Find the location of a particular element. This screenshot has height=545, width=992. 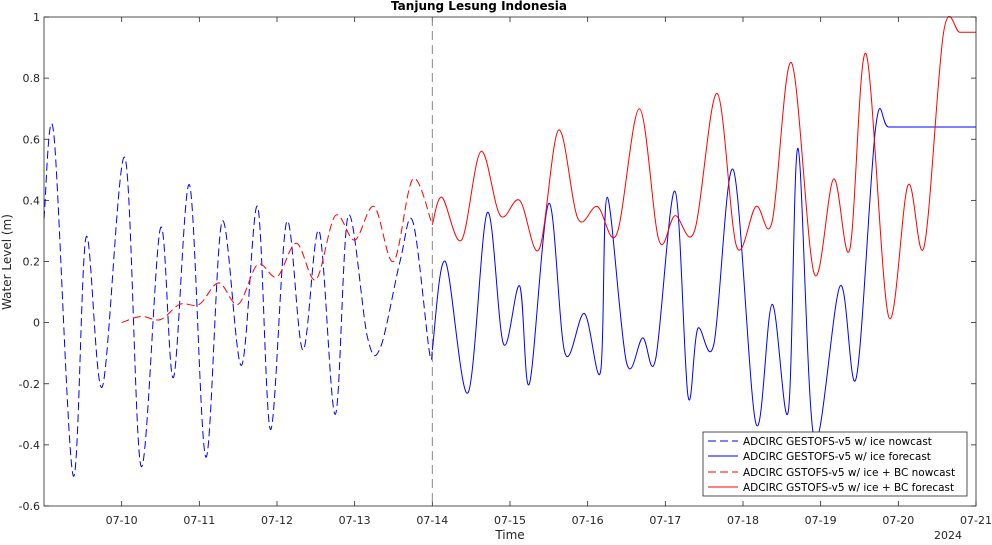

chart-title: Tanjung Lesung Indonesia is located at coordinates (479, 6).